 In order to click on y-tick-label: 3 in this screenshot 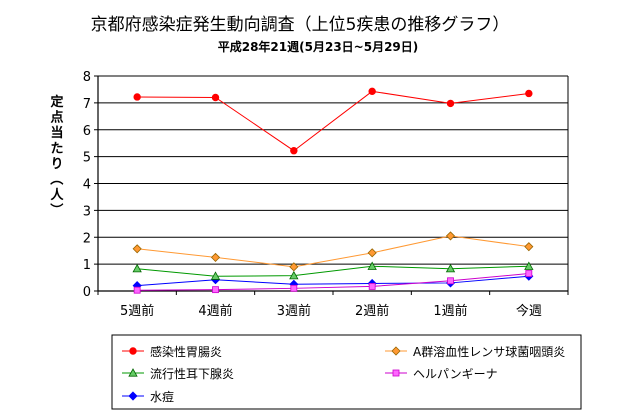, I will do `click(87, 211)`.